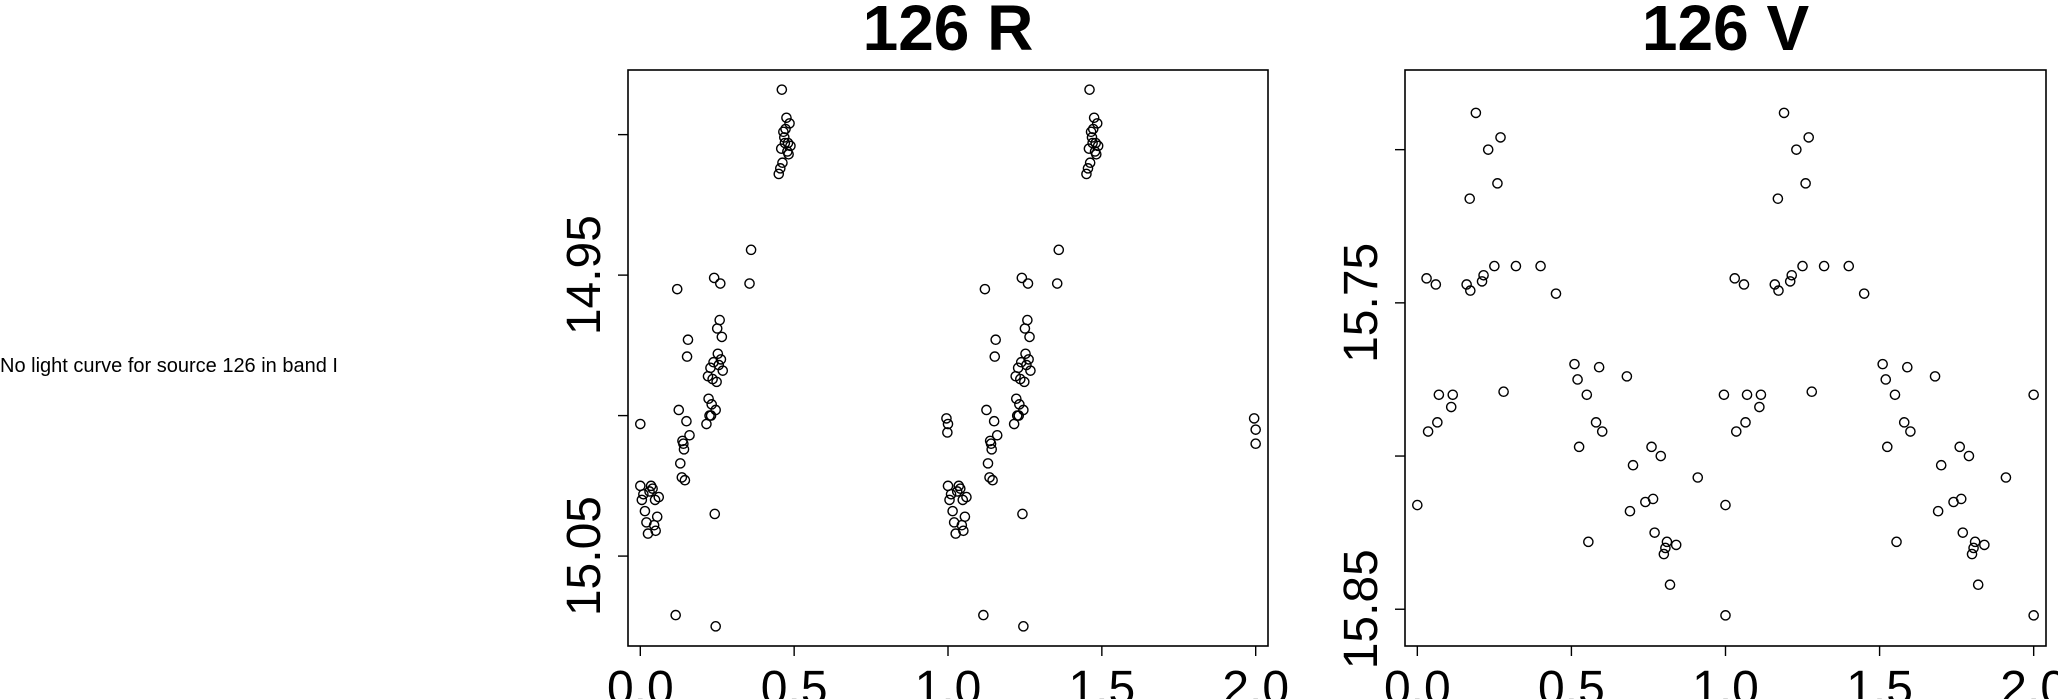  I want to click on panel-1-x-tick-label: 1.0, so click(948, 680).